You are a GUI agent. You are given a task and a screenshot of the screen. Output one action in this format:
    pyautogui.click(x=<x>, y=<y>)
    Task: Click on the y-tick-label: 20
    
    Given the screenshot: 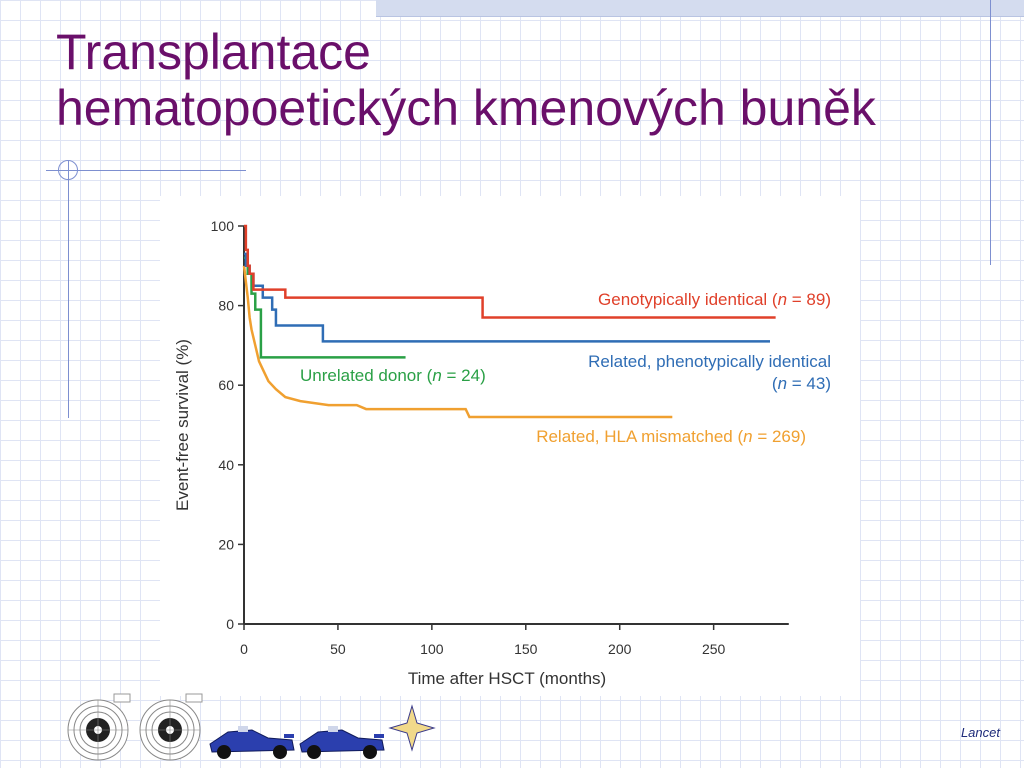 What is the action you would take?
    pyautogui.click(x=226, y=544)
    